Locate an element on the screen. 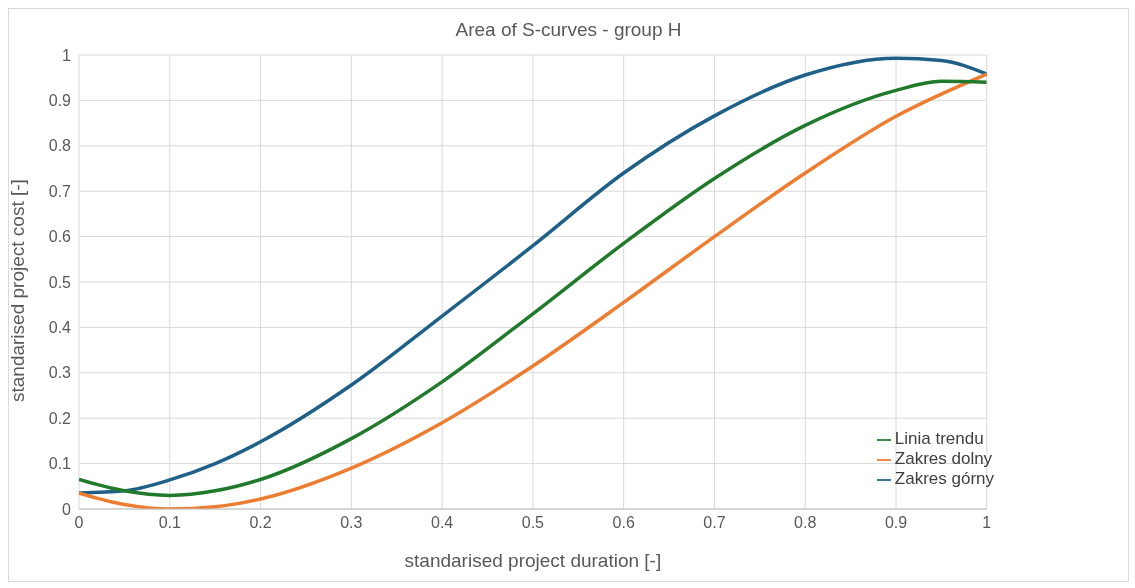 The width and height of the screenshot is (1135, 588). y-tick-label: 0.3 is located at coordinates (60, 373).